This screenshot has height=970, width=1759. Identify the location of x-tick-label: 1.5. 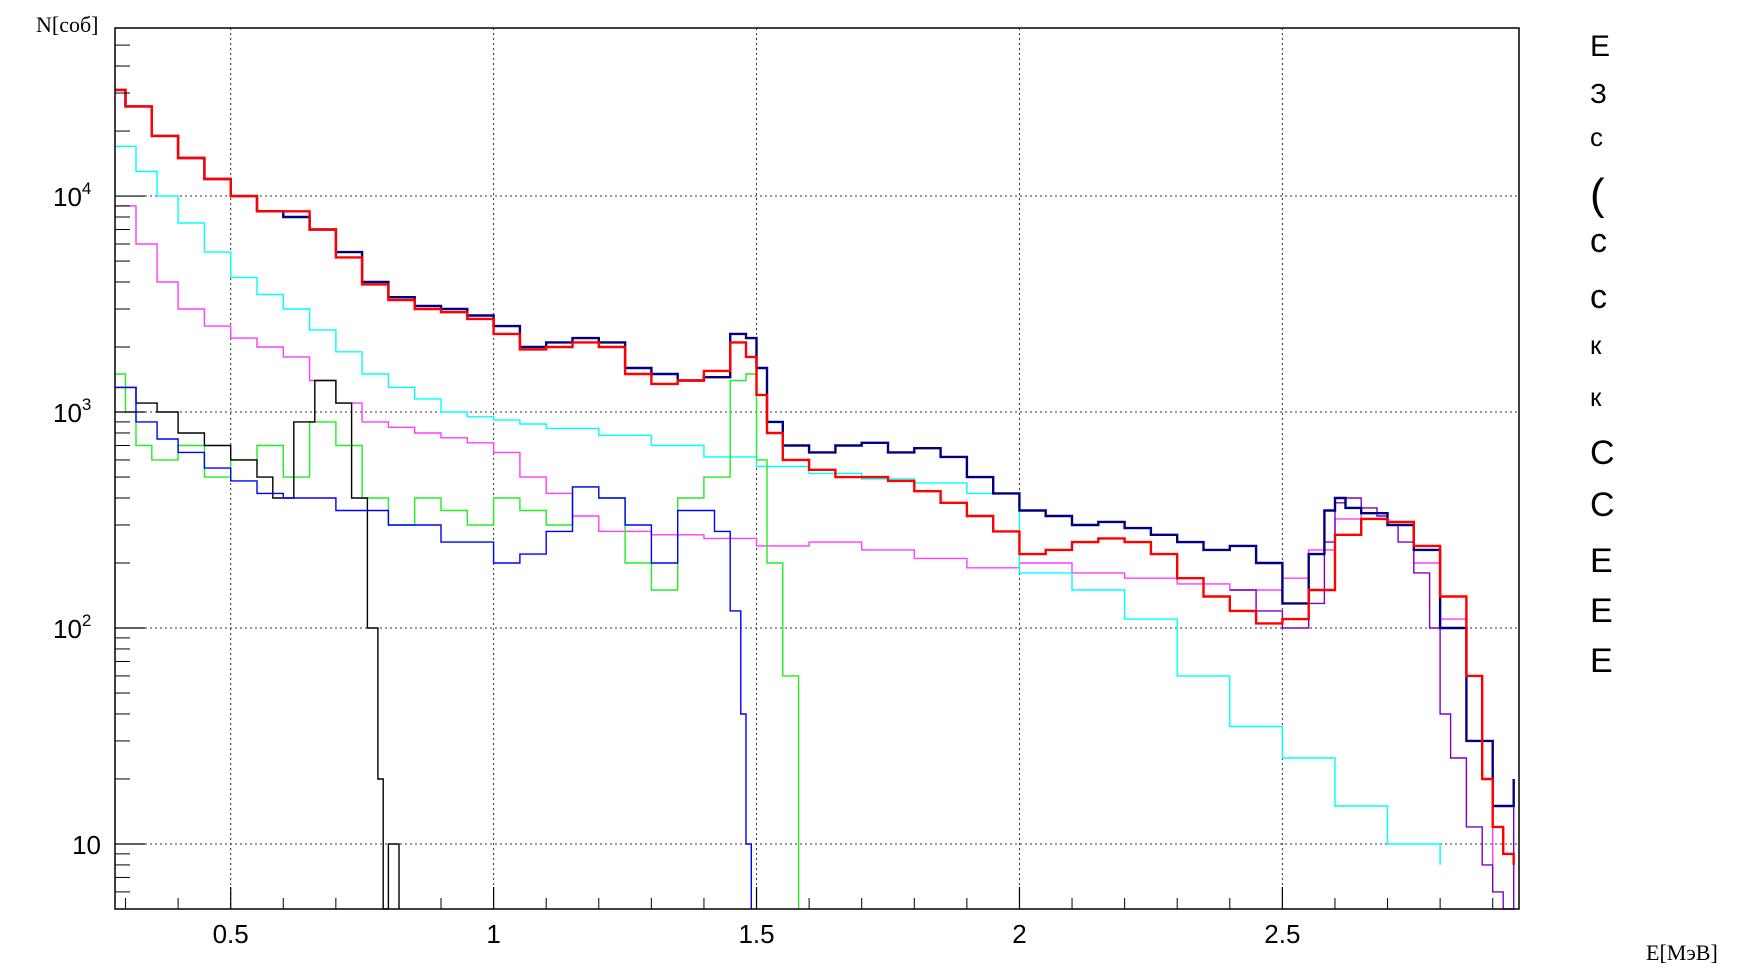
(756, 934).